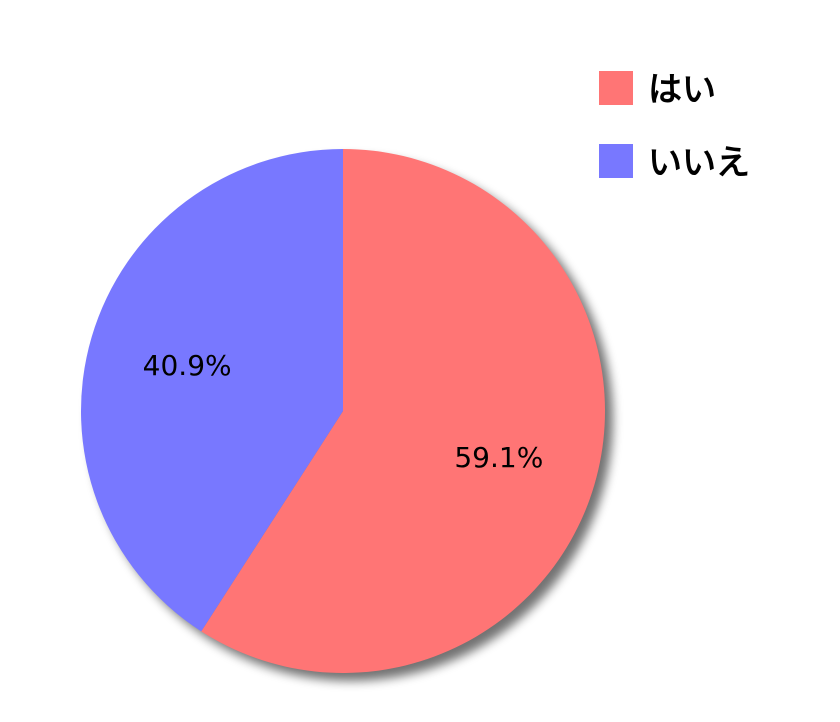 The width and height of the screenshot is (840, 722). What do you see at coordinates (187, 365) in the screenshot?
I see `data-label-2: 40.9%` at bounding box center [187, 365].